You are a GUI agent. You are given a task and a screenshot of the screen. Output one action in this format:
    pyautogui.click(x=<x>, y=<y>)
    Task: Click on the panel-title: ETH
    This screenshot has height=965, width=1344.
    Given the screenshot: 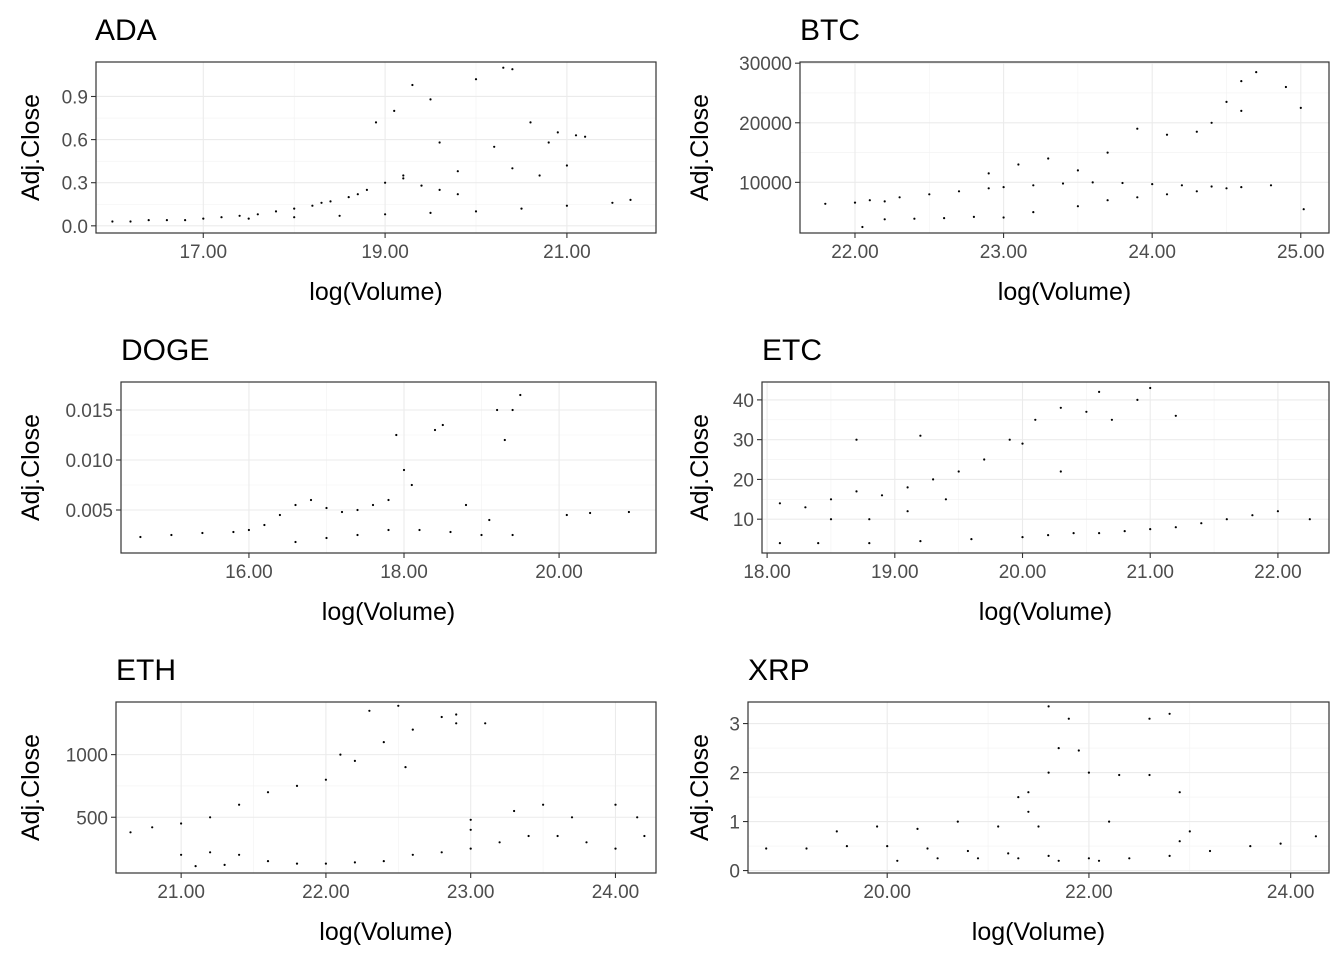 What is the action you would take?
    pyautogui.click(x=146, y=670)
    